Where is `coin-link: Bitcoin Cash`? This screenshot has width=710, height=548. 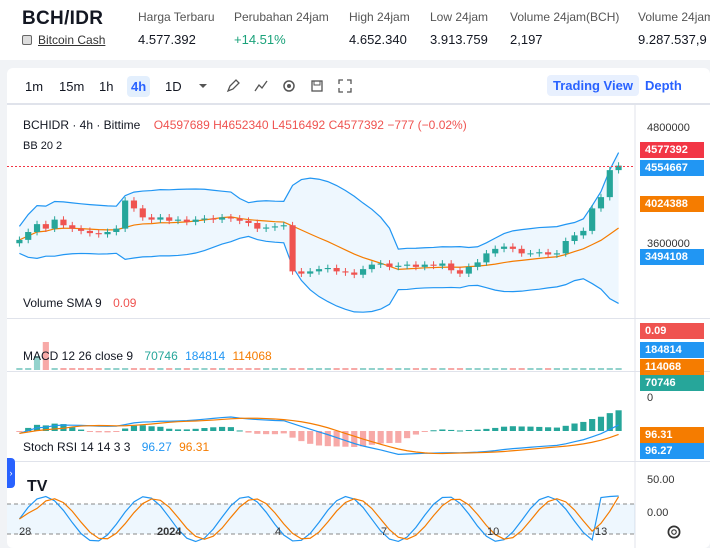 coin-link: Bitcoin Cash is located at coordinates (63, 40).